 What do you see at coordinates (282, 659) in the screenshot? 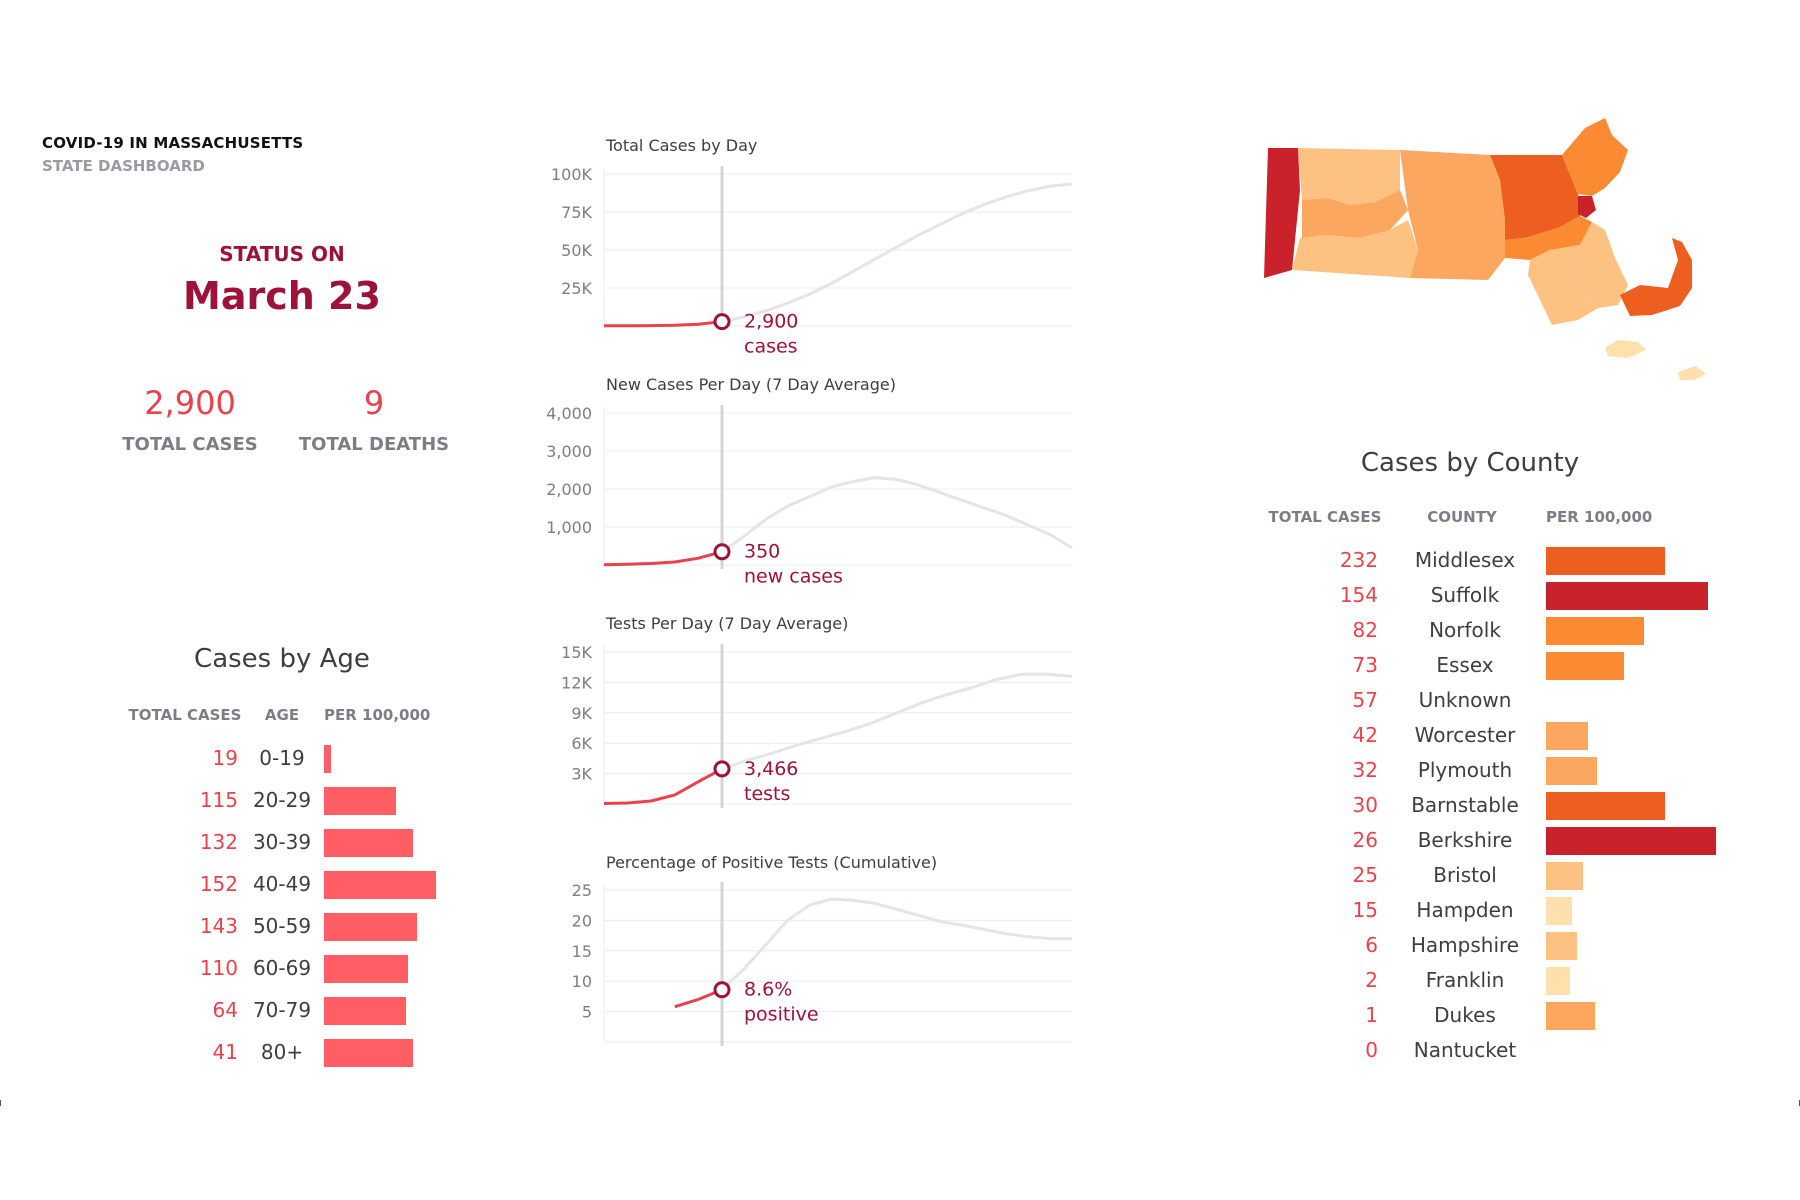
I see `age-section-title: Cases by Age` at bounding box center [282, 659].